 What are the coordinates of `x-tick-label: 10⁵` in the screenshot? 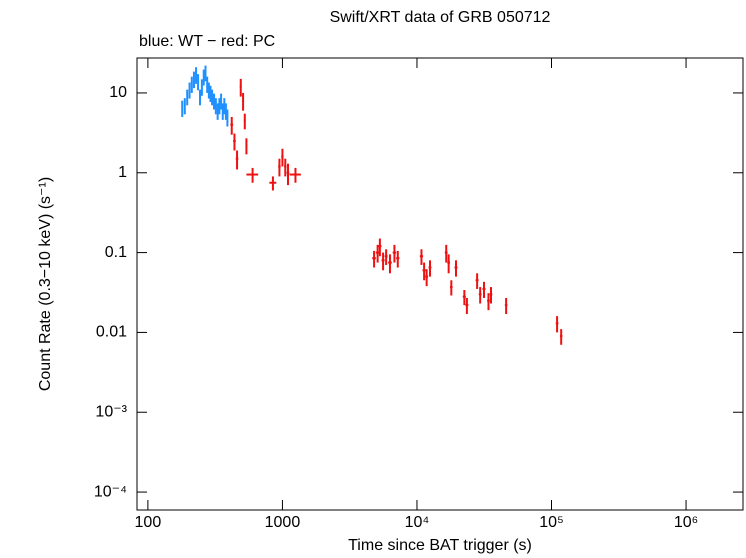 It's located at (551, 522).